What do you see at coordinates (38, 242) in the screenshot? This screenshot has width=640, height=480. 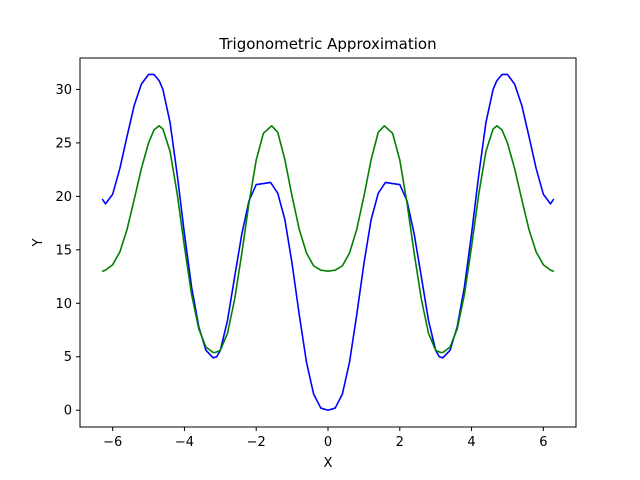 I see `y-axis-label: Y` at bounding box center [38, 242].